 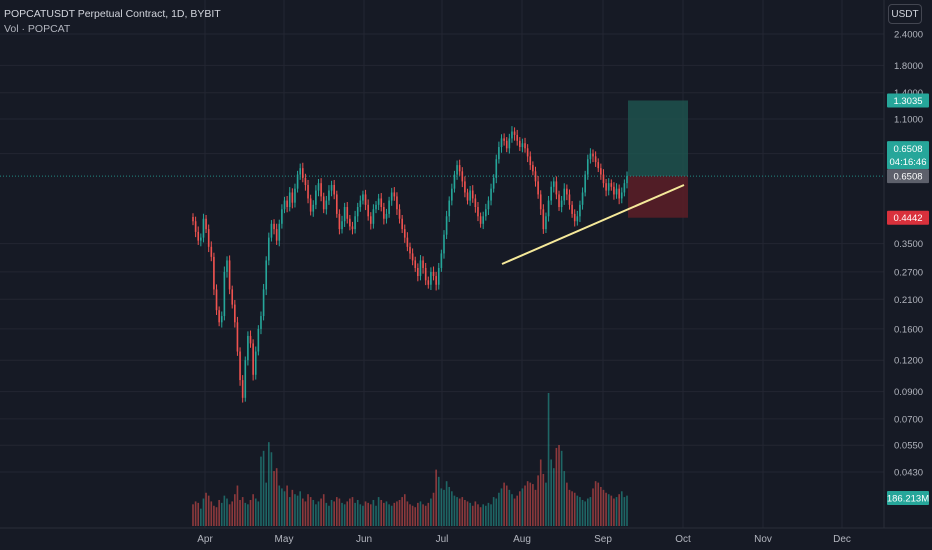 I want to click on price-axis-label: 0.0700, so click(x=908, y=419).